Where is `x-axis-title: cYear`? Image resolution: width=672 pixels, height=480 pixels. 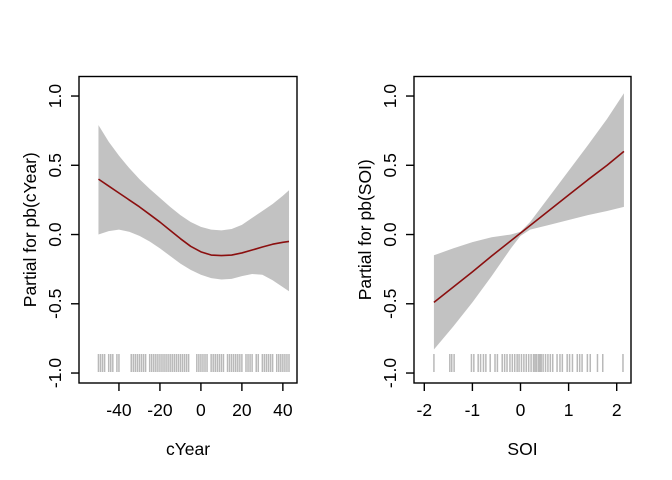 x-axis-title: cYear is located at coordinates (188, 449).